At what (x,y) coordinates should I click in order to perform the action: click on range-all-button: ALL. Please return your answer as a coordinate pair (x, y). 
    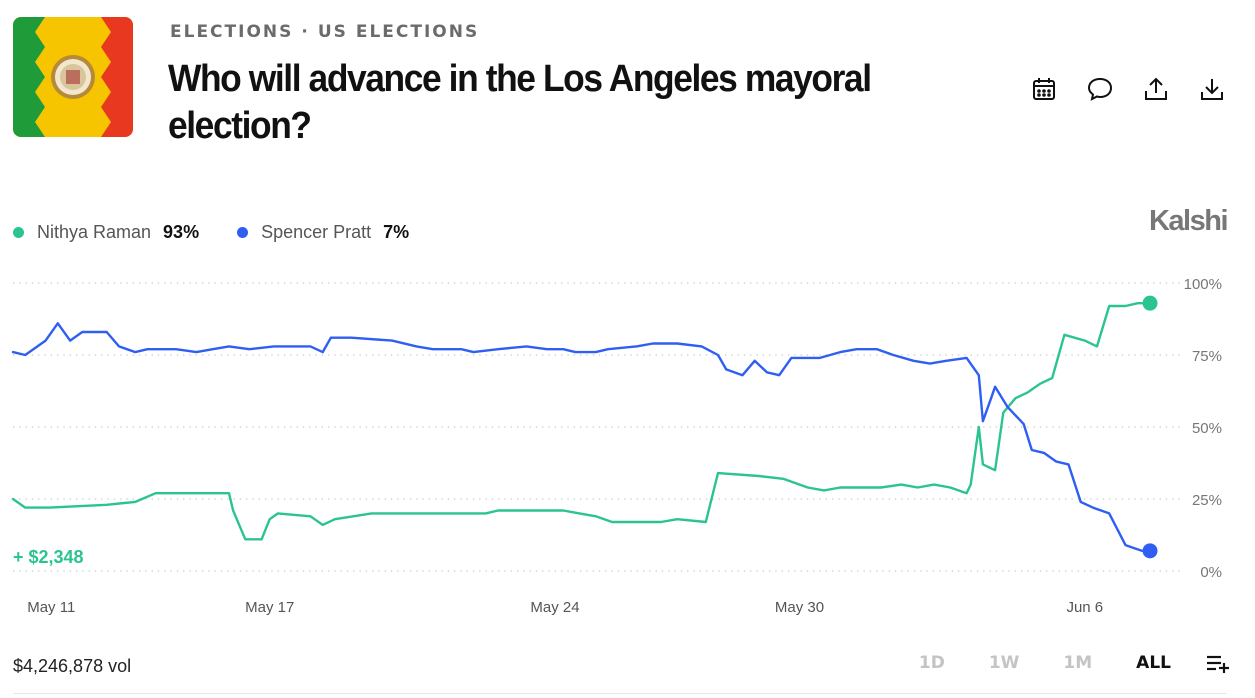
    Looking at the image, I should click on (1153, 663).